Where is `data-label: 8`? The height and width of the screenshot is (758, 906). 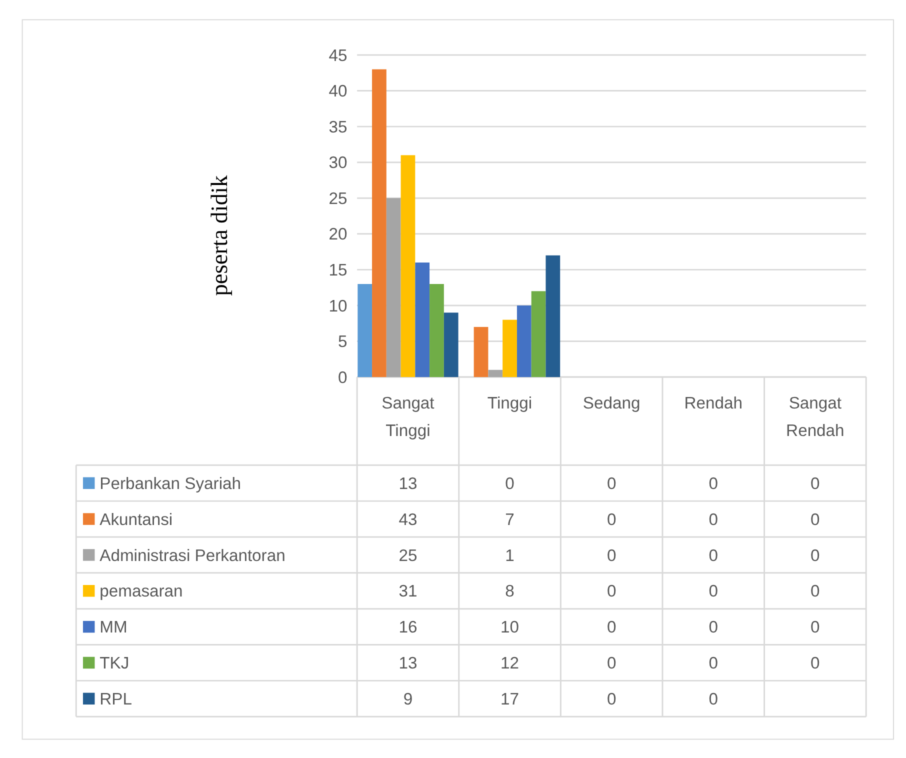 data-label: 8 is located at coordinates (509, 591).